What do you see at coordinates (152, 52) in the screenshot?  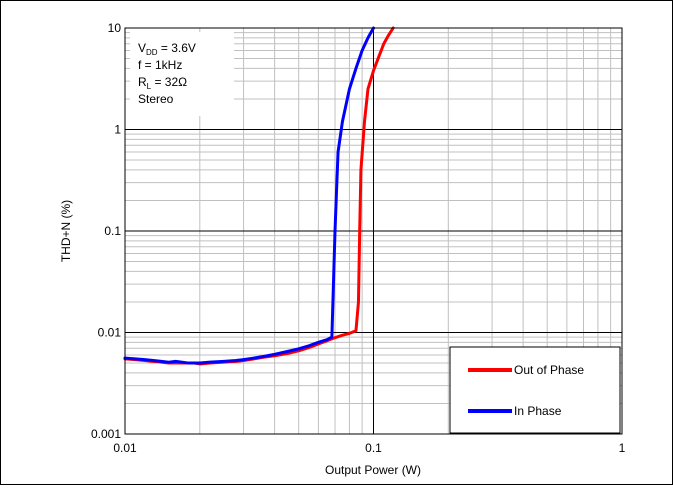 I see `annotation-vdd-sub: DD` at bounding box center [152, 52].